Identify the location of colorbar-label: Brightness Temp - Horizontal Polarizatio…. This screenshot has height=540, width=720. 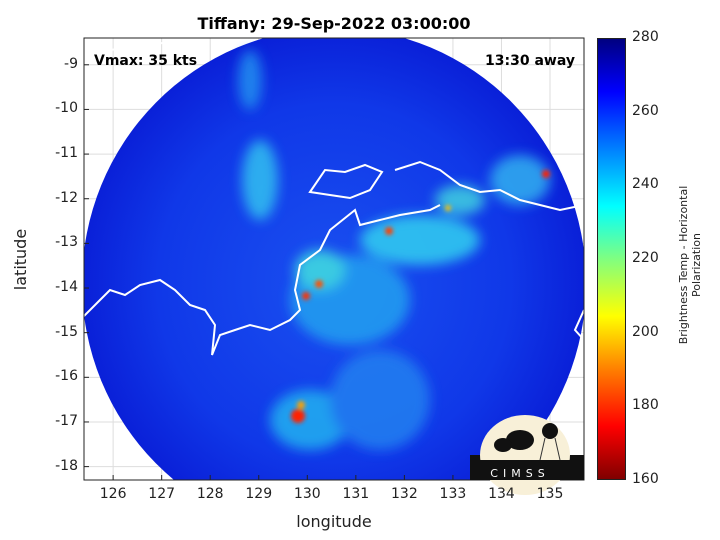
(690, 265).